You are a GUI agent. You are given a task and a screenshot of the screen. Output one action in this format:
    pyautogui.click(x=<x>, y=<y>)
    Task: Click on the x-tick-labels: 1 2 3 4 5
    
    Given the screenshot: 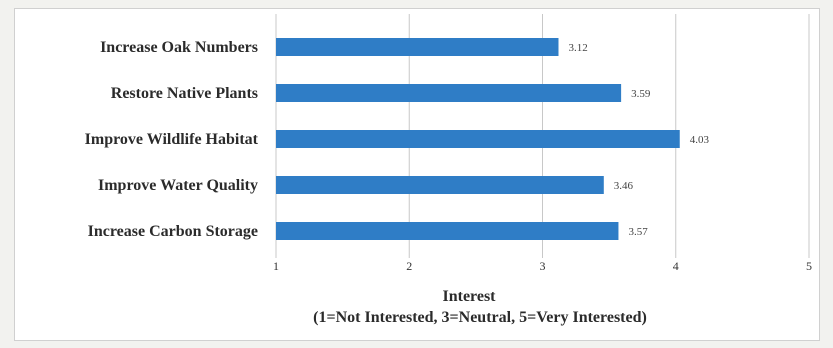 What is the action you would take?
    pyautogui.click(x=542, y=266)
    